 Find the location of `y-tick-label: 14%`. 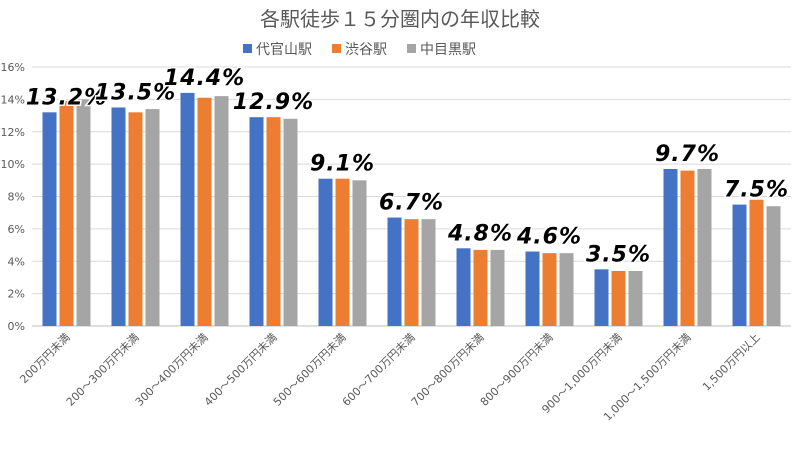

y-tick-label: 14% is located at coordinates (13, 99).